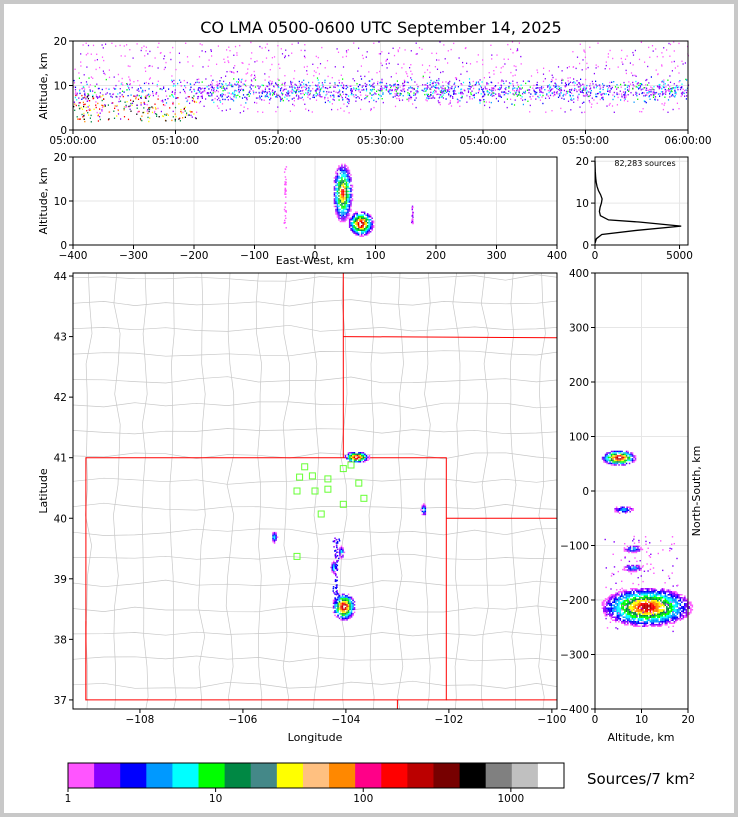 The width and height of the screenshot is (738, 817). I want to click on county-line, so click(145, 491).